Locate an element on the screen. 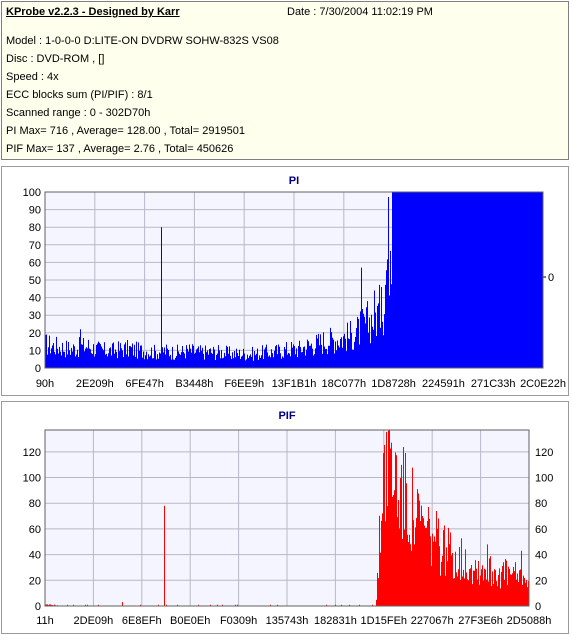 The height and width of the screenshot is (636, 572). x-tick-label: 271C33h is located at coordinates (493, 384).